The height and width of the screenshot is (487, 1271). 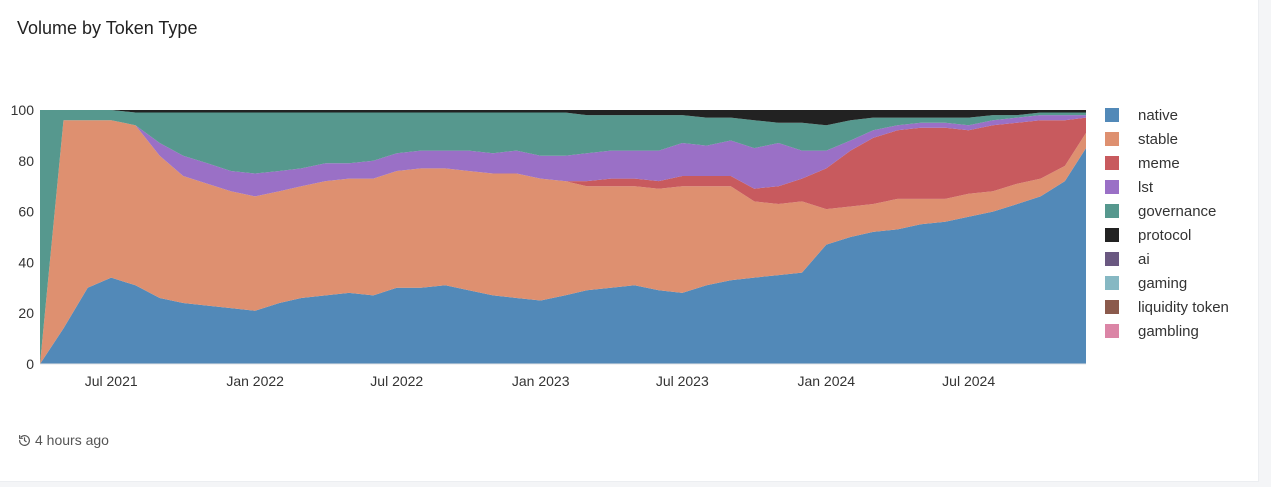 What do you see at coordinates (26, 262) in the screenshot?
I see `y-tick-label: 40` at bounding box center [26, 262].